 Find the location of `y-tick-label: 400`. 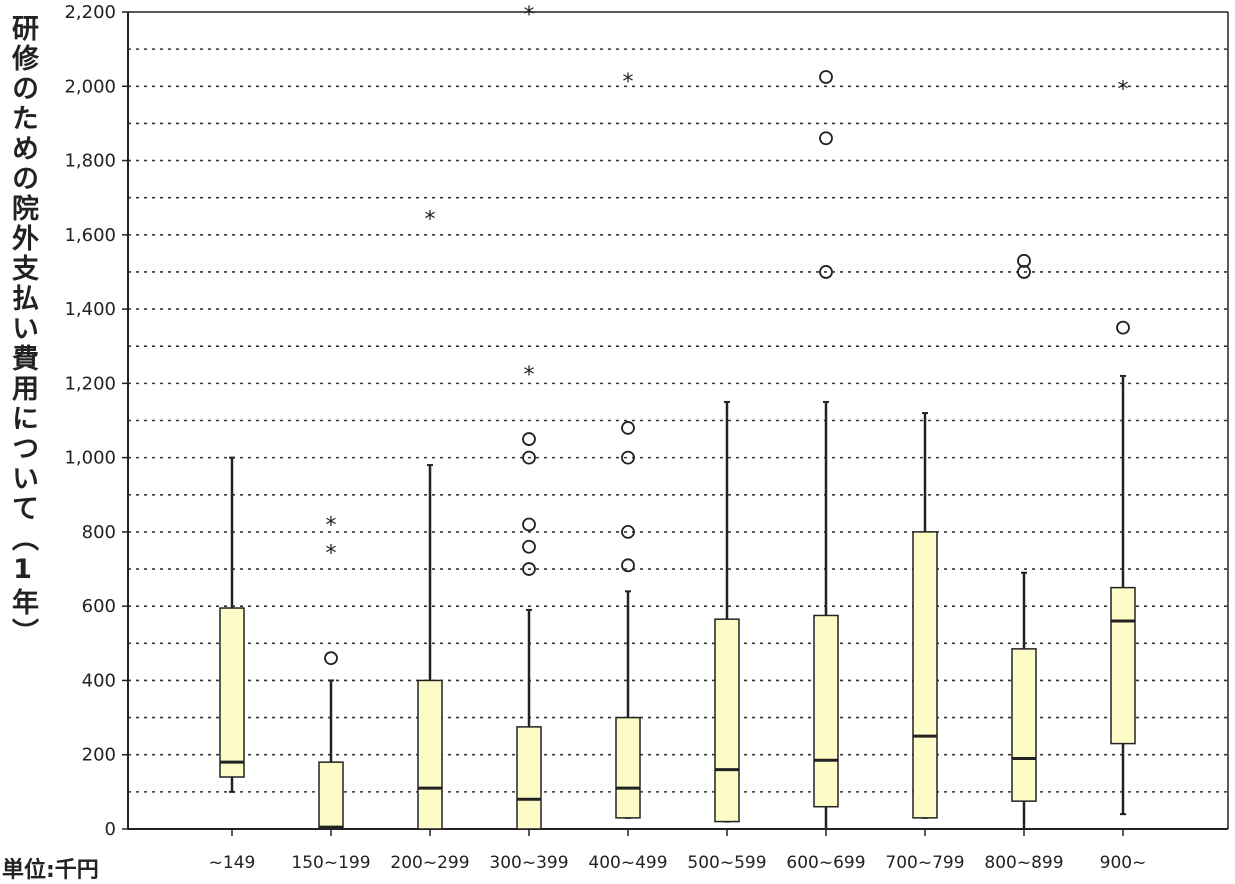

y-tick-label: 400 is located at coordinates (99, 680).